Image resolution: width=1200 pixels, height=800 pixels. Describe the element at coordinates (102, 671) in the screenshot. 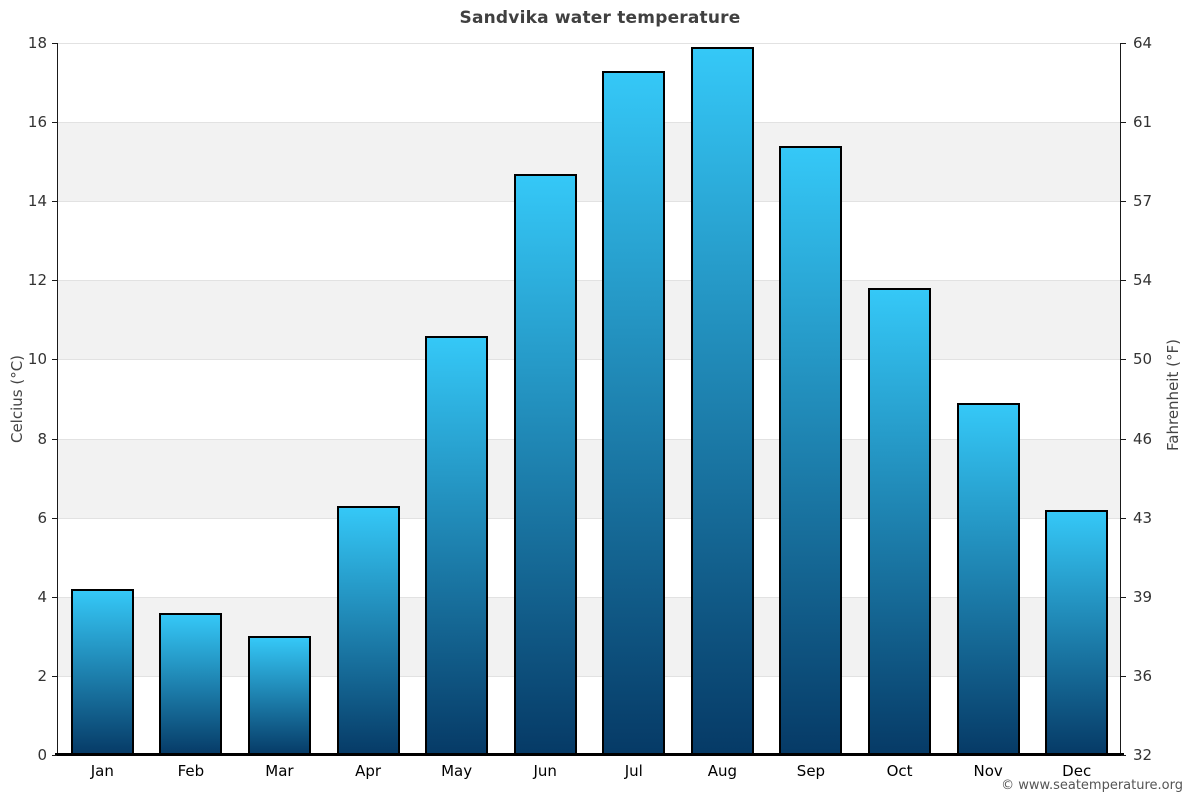

I see `bar-jan` at that location.